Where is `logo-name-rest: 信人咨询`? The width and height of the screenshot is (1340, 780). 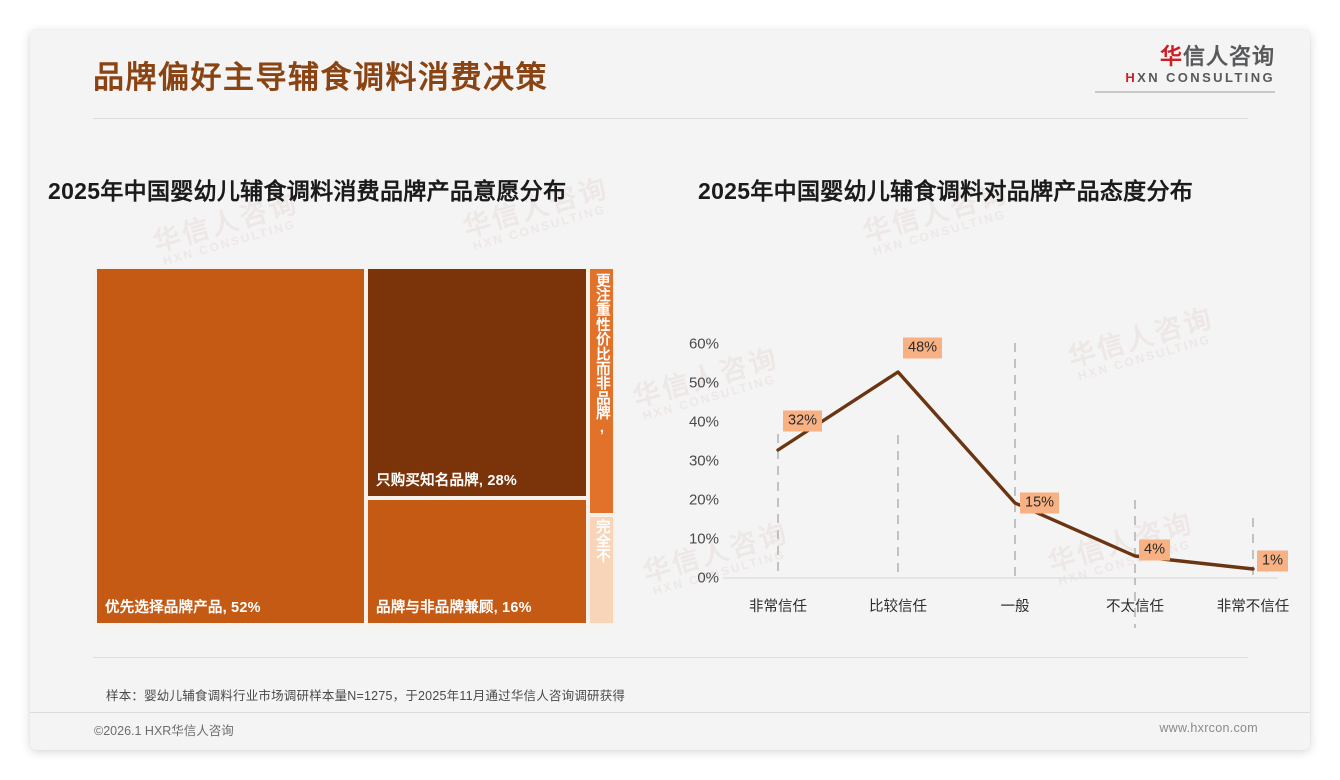
logo-name-rest: 信人咨询 is located at coordinates (1228, 56).